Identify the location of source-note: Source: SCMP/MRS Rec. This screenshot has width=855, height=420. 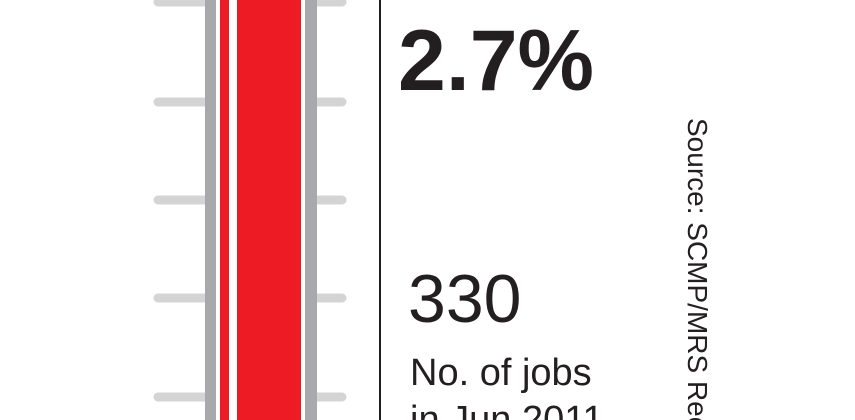
(697, 269).